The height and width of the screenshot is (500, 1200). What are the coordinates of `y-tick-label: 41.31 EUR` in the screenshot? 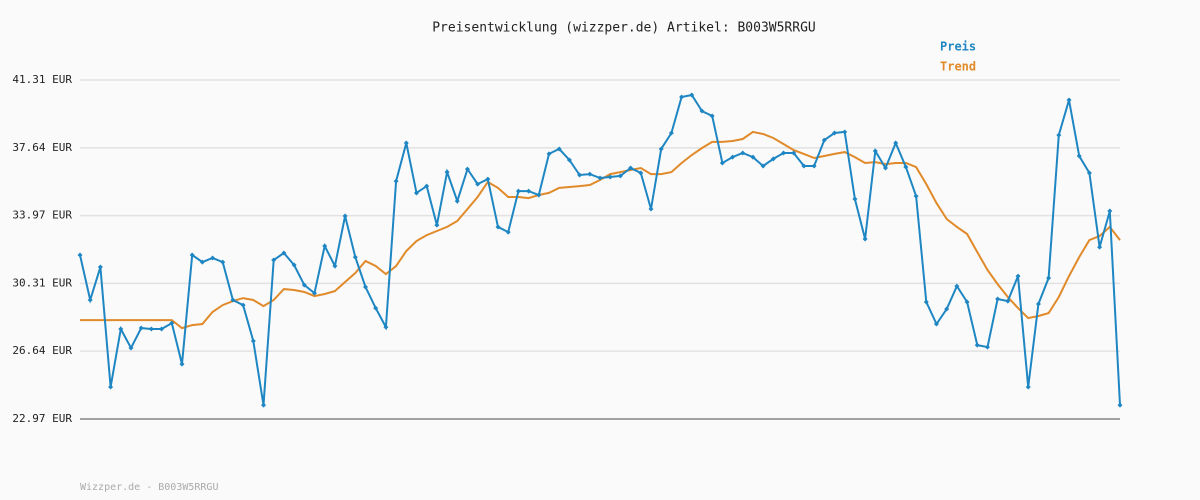 It's located at (42, 79).